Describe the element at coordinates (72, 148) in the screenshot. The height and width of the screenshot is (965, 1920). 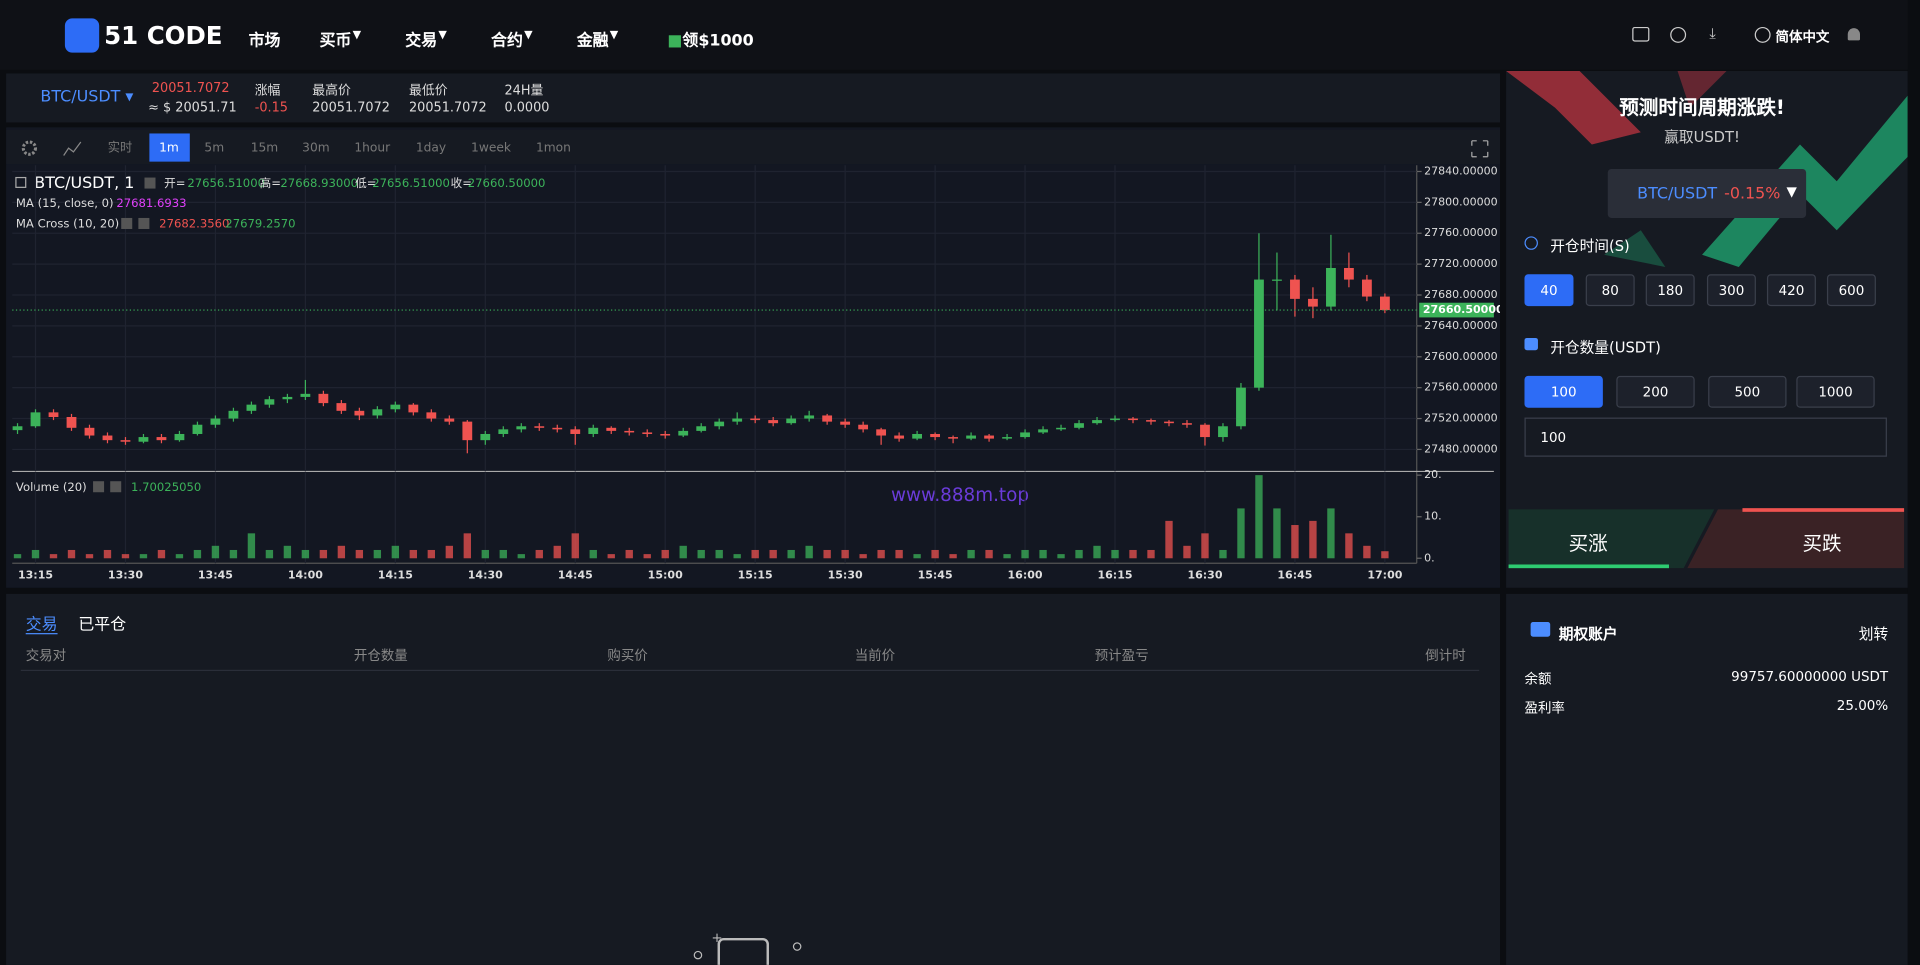
I see `indicator-icon` at that location.